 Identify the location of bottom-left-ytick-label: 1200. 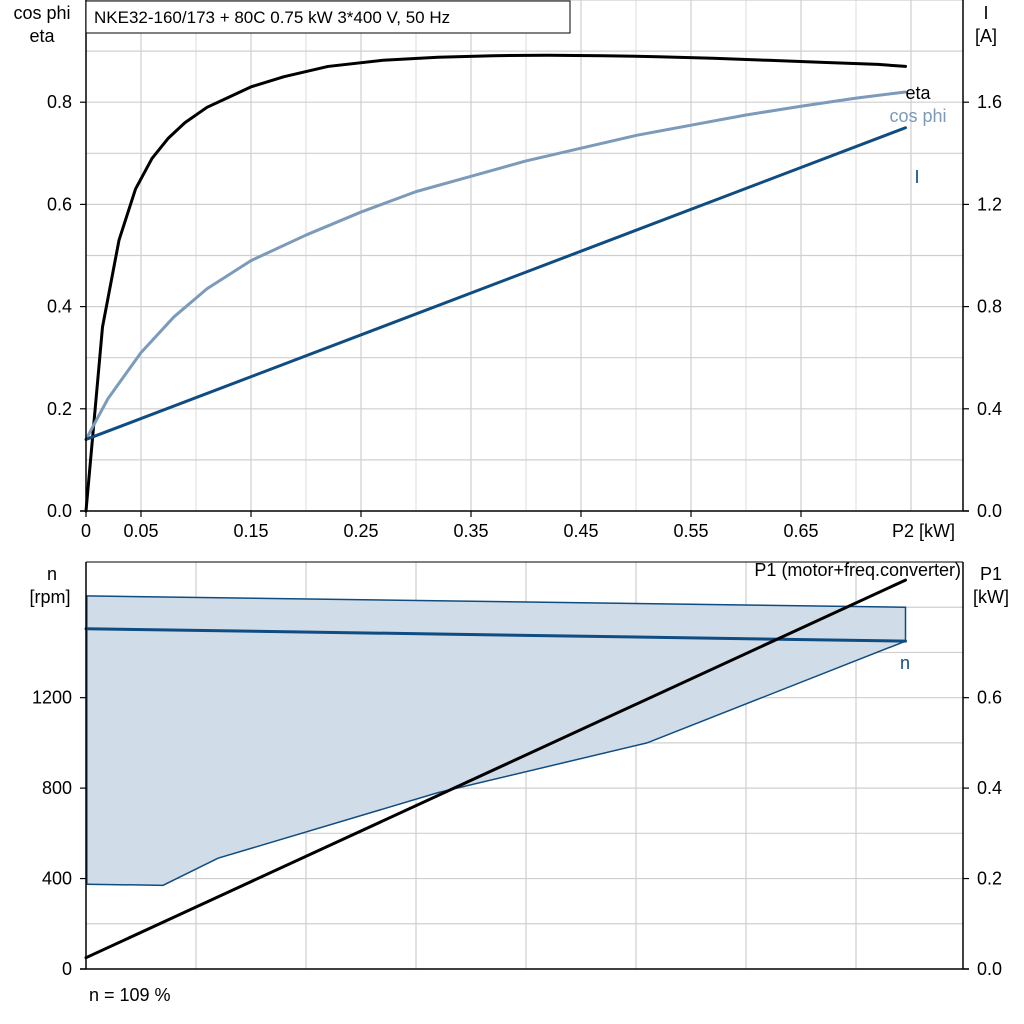
(52, 698).